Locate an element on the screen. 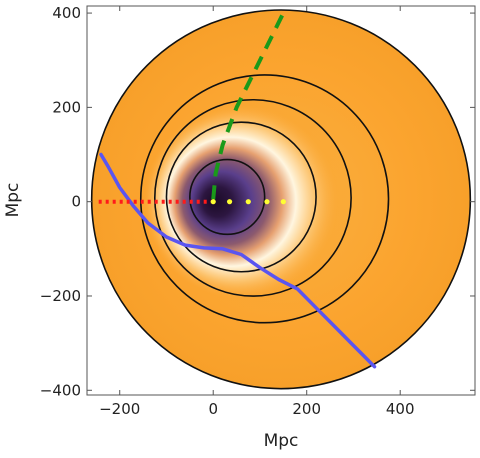  y-tick-label: −400 is located at coordinates (60, 390).